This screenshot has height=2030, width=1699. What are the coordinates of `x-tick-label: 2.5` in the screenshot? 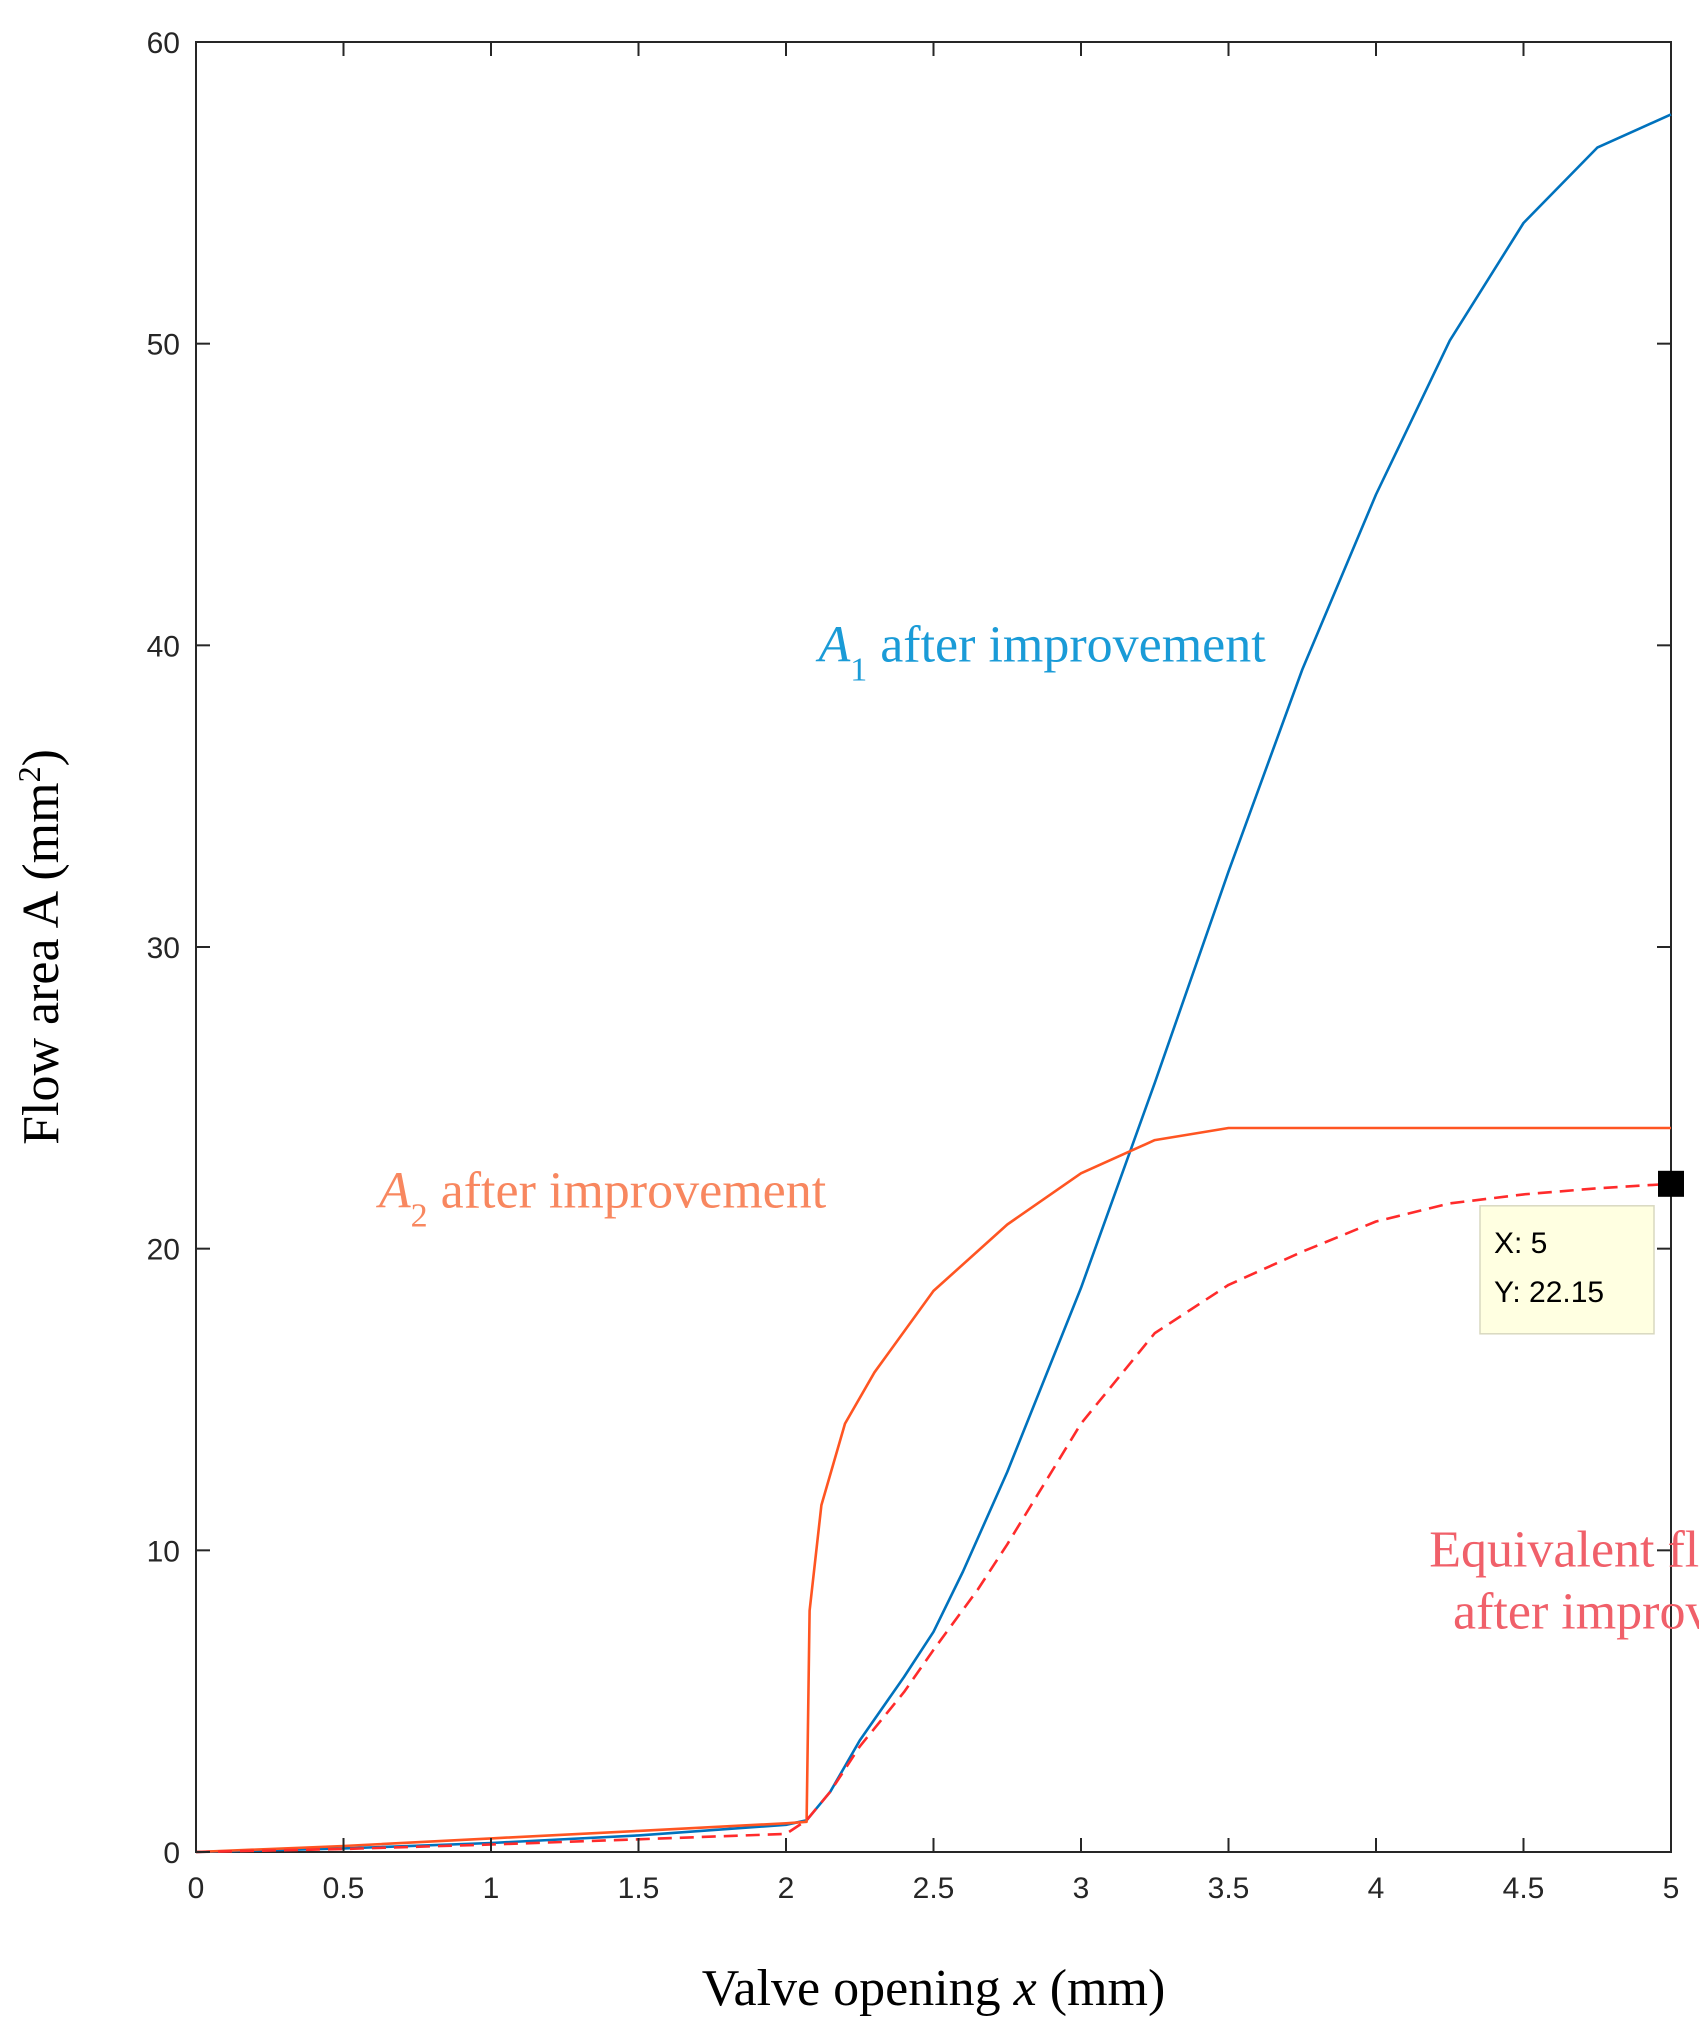 It's located at (934, 1888).